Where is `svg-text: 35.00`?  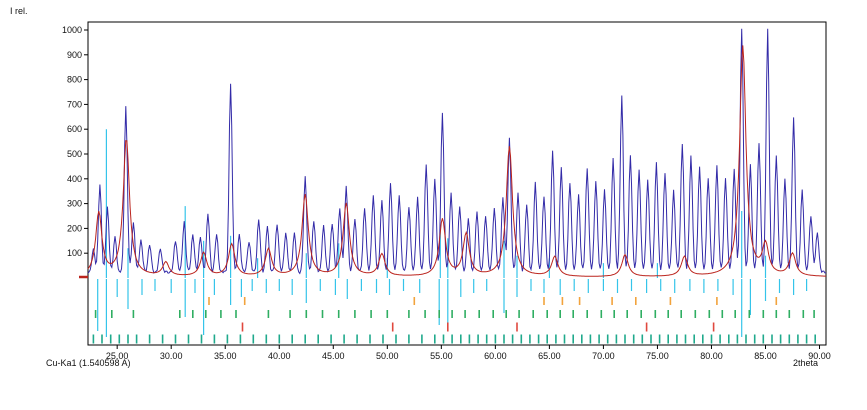
svg-text: 35.00 is located at coordinates (225, 356).